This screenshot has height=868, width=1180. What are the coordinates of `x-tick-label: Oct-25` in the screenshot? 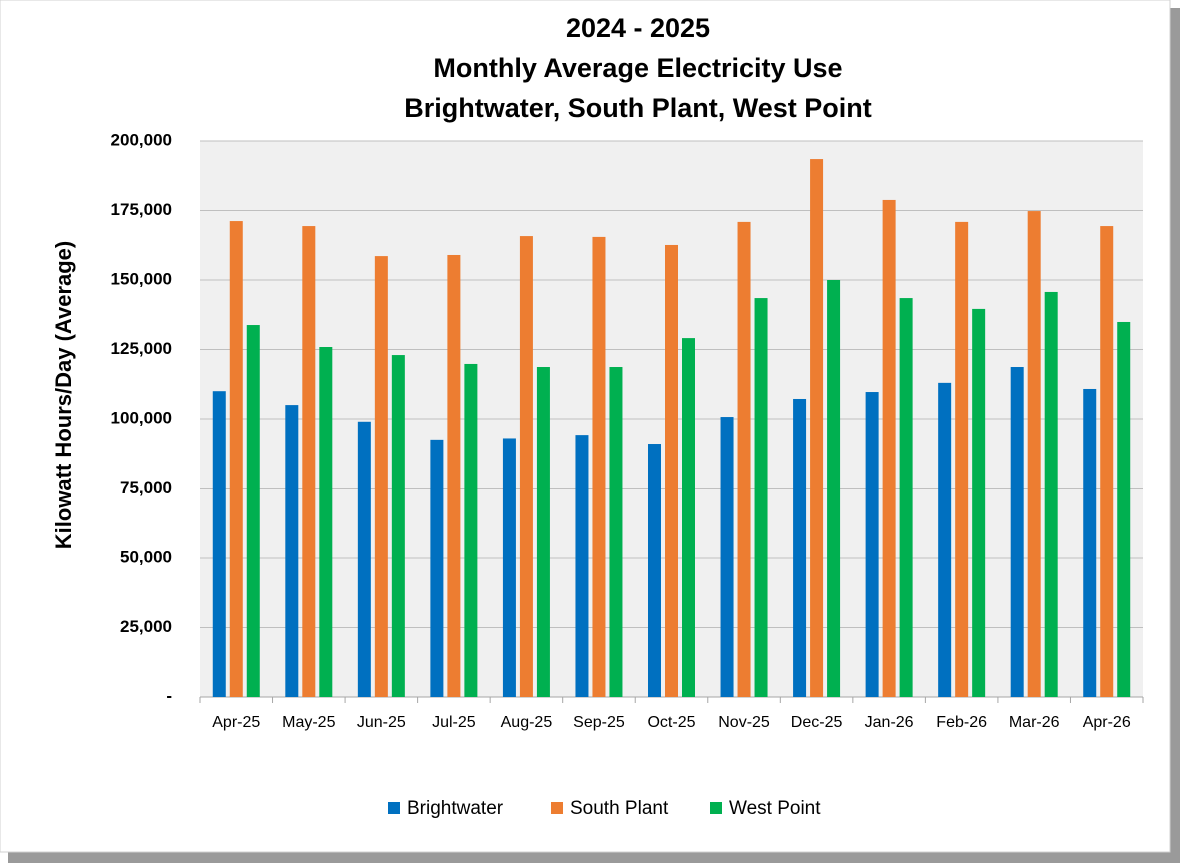 It's located at (671, 722).